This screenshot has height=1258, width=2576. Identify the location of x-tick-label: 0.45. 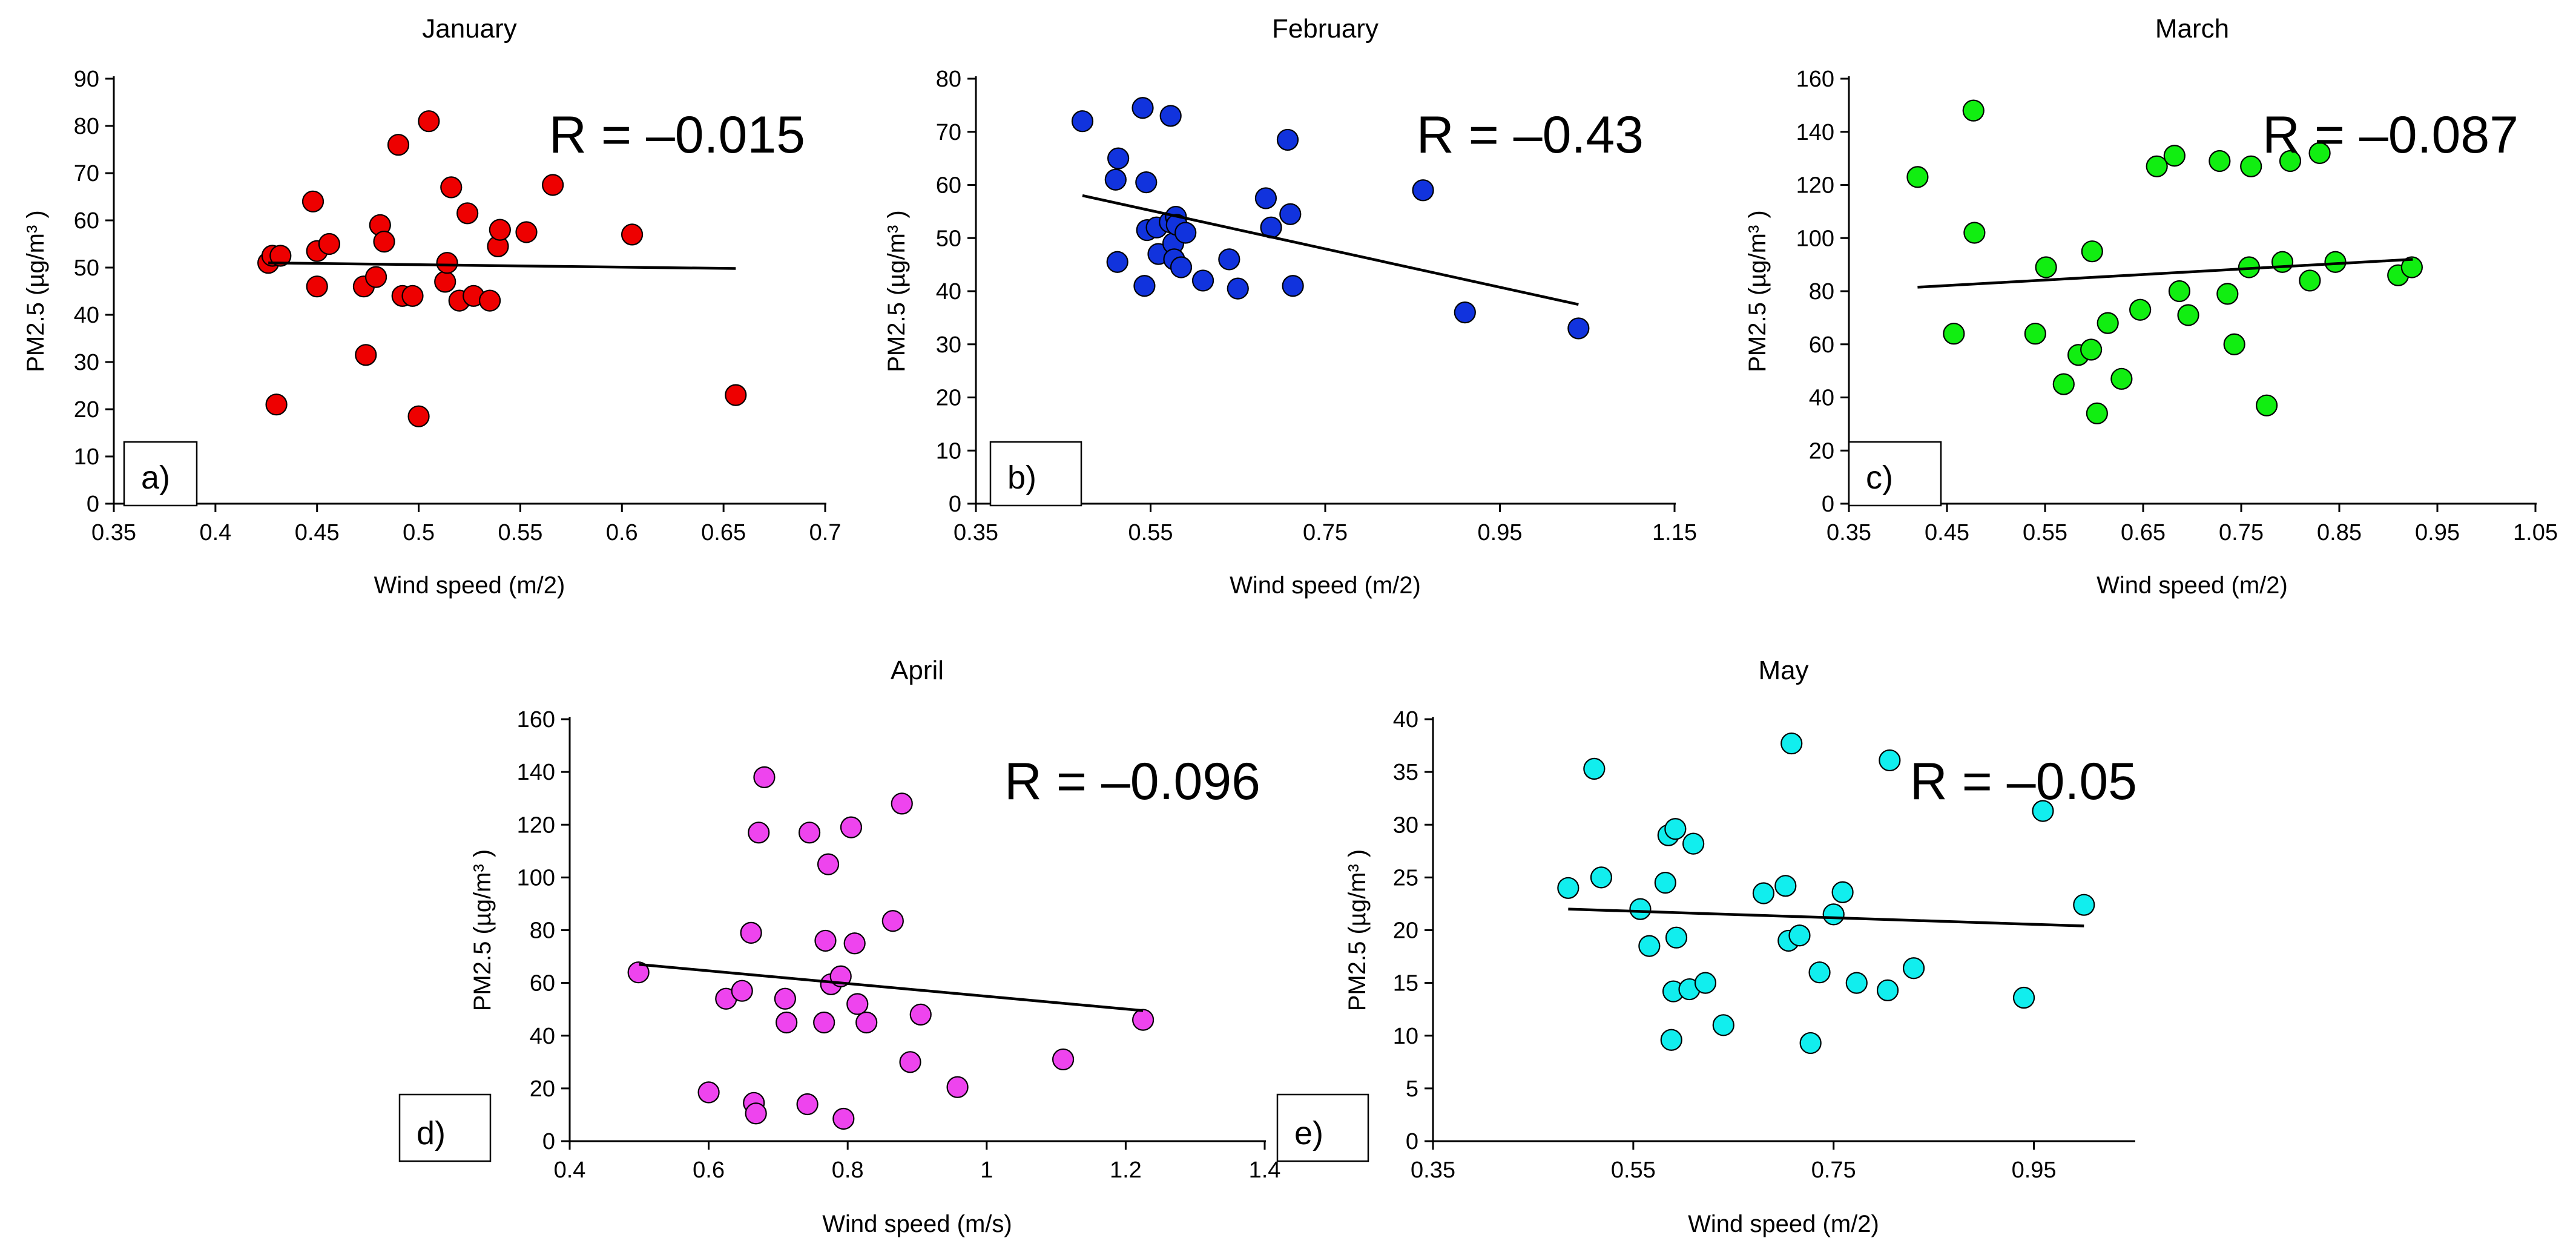
(1947, 532).